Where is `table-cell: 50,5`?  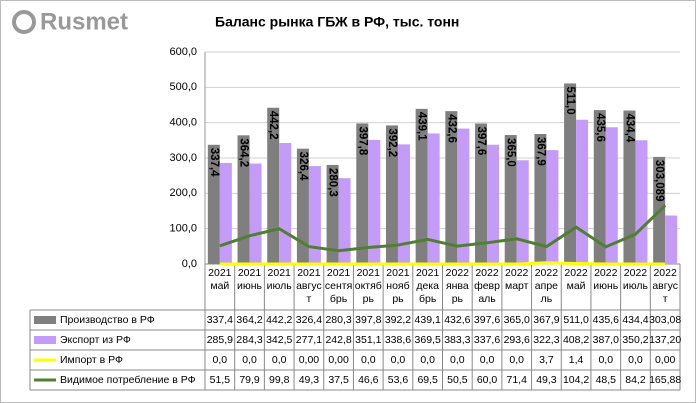 table-cell: 50,5 is located at coordinates (457, 380).